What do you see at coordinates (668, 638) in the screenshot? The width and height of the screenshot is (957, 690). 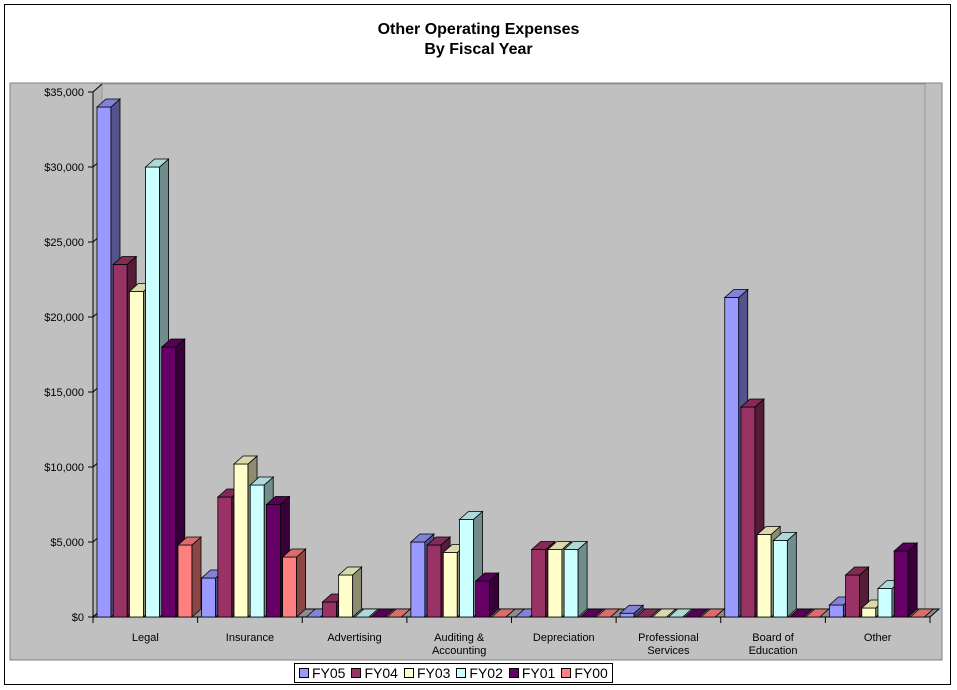 I see `x-tick-label-line: Professional` at bounding box center [668, 638].